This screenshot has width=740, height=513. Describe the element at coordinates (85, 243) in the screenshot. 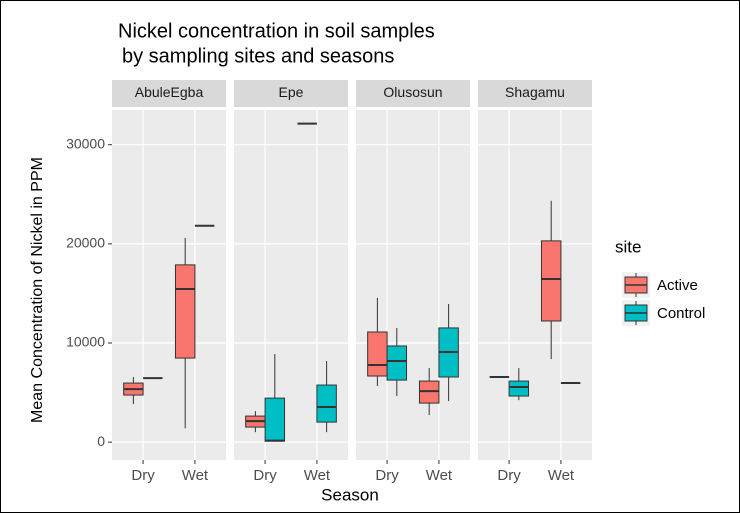

I see `y-tick-label: 20000` at that location.